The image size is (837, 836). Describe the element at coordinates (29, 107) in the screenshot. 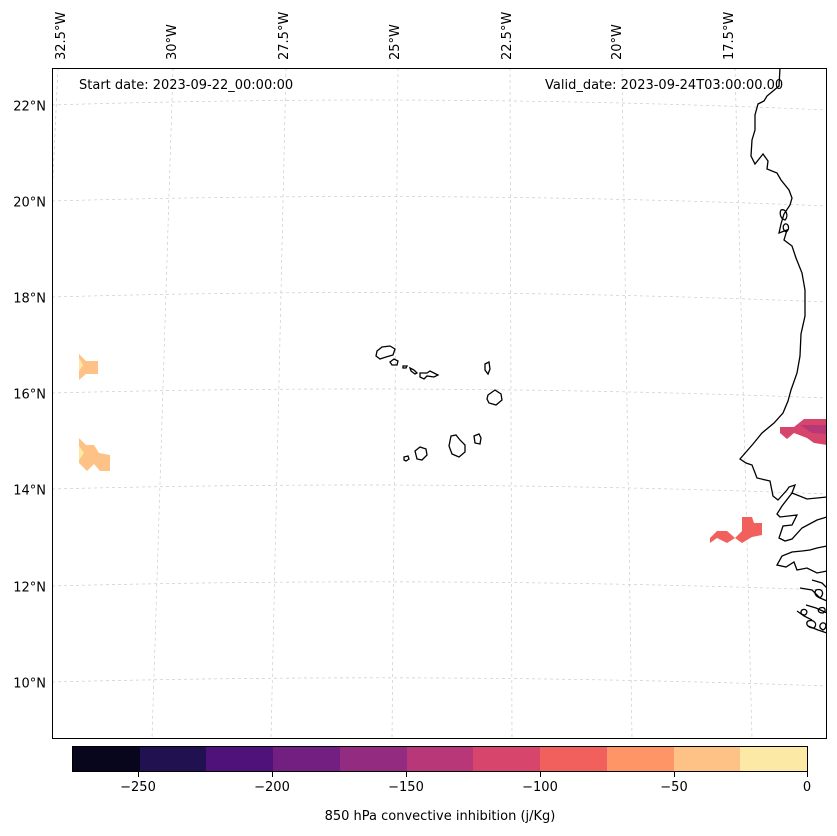

I see `lat-label: 22°N` at that location.